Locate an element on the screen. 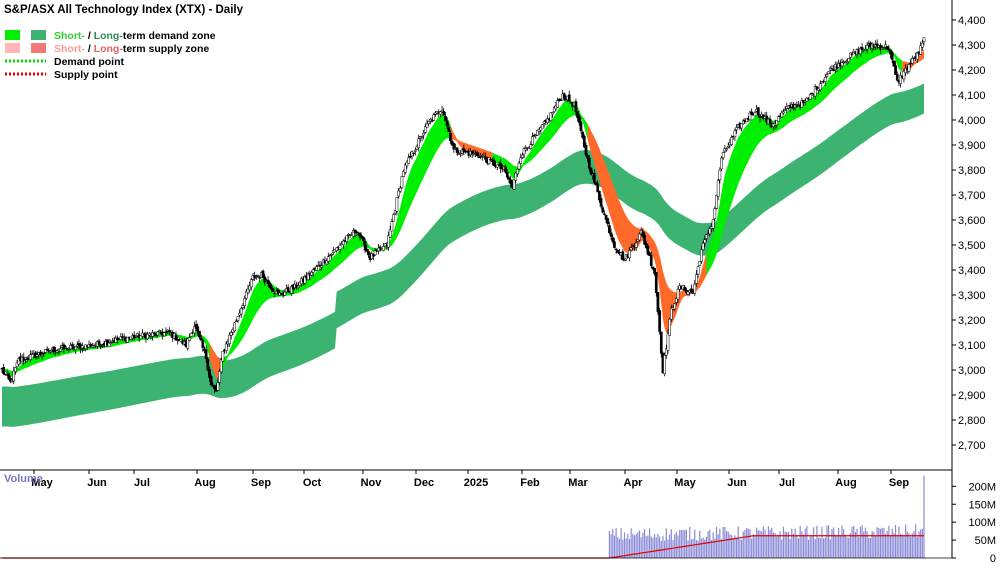 The width and height of the screenshot is (1000, 567). x-tick-label: Jun is located at coordinates (97, 483).